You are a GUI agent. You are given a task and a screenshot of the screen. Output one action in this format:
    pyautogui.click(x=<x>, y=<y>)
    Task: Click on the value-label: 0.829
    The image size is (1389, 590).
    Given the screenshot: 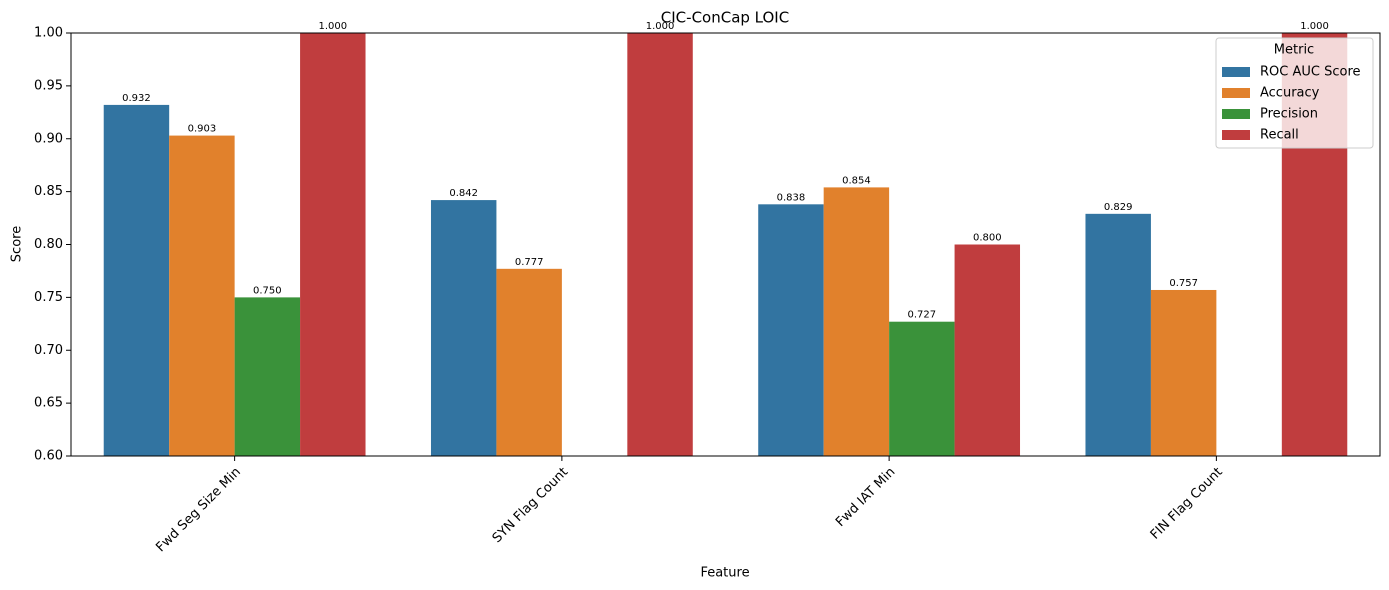 What is the action you would take?
    pyautogui.click(x=1118, y=207)
    